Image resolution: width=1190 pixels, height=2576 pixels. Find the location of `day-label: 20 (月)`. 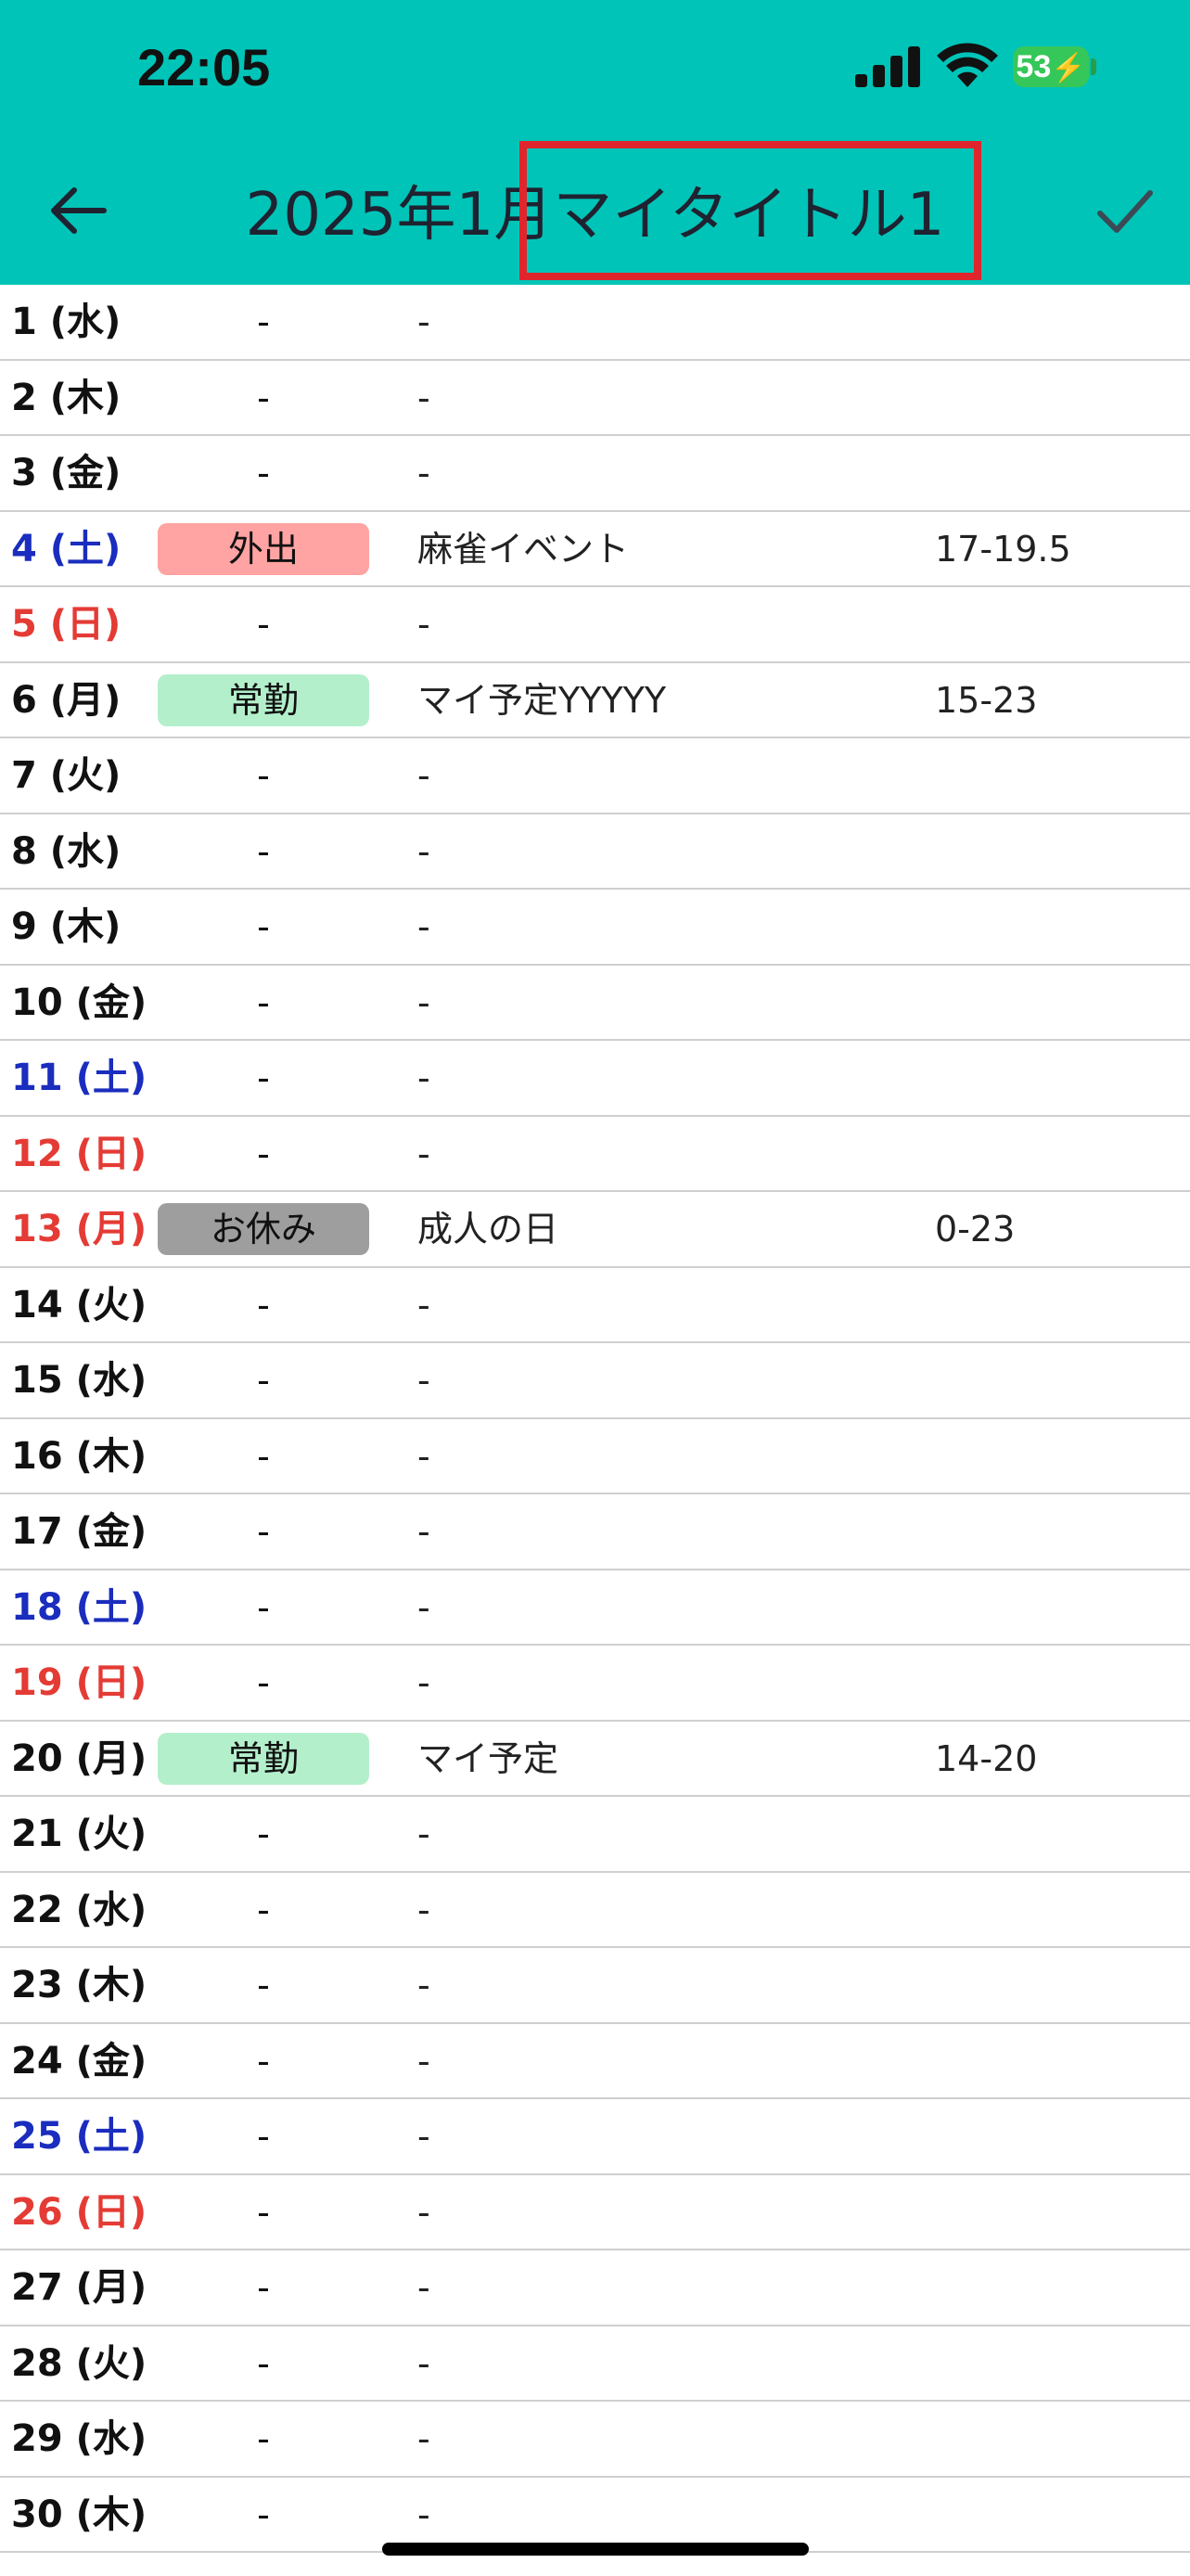

day-label: 20 (月) is located at coordinates (79, 1758).